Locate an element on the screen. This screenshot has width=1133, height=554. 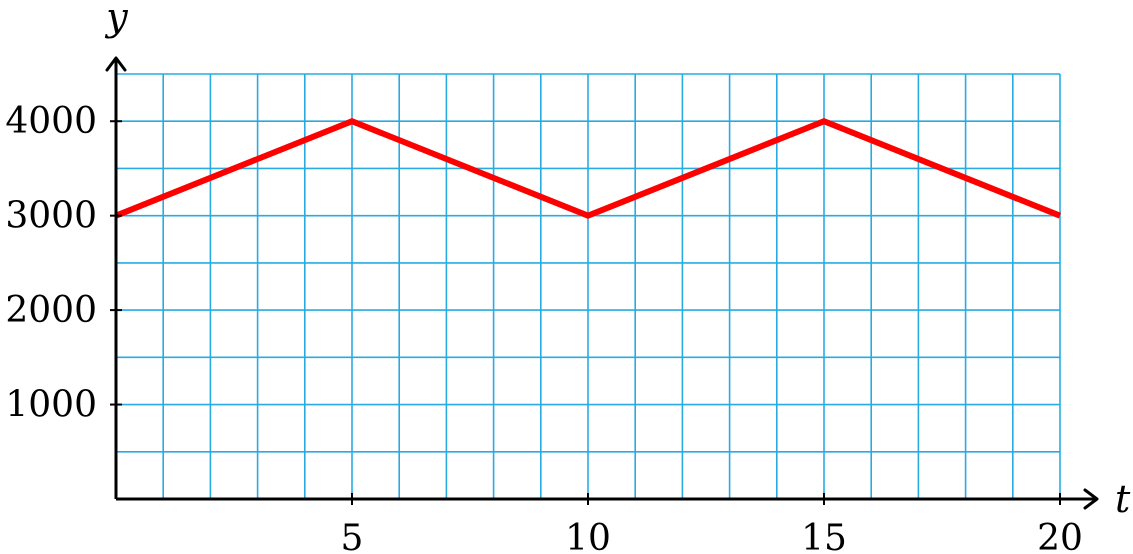
x-tick-label: 5 is located at coordinates (352, 536).